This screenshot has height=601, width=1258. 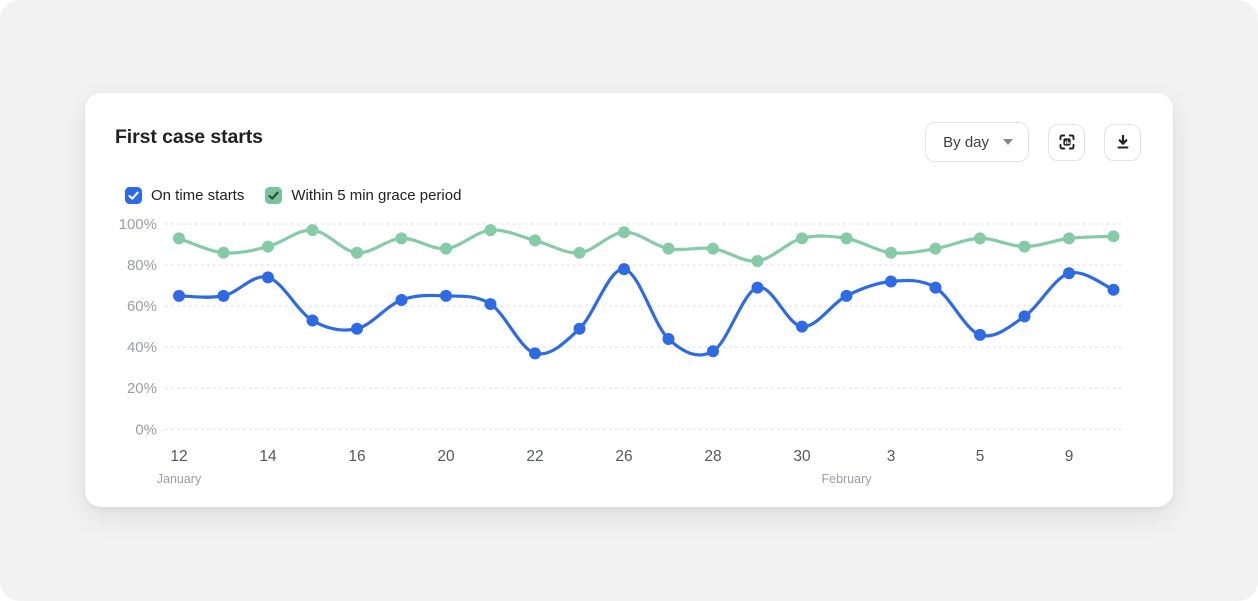 I want to click on svg-text: 20, so click(x=446, y=456).